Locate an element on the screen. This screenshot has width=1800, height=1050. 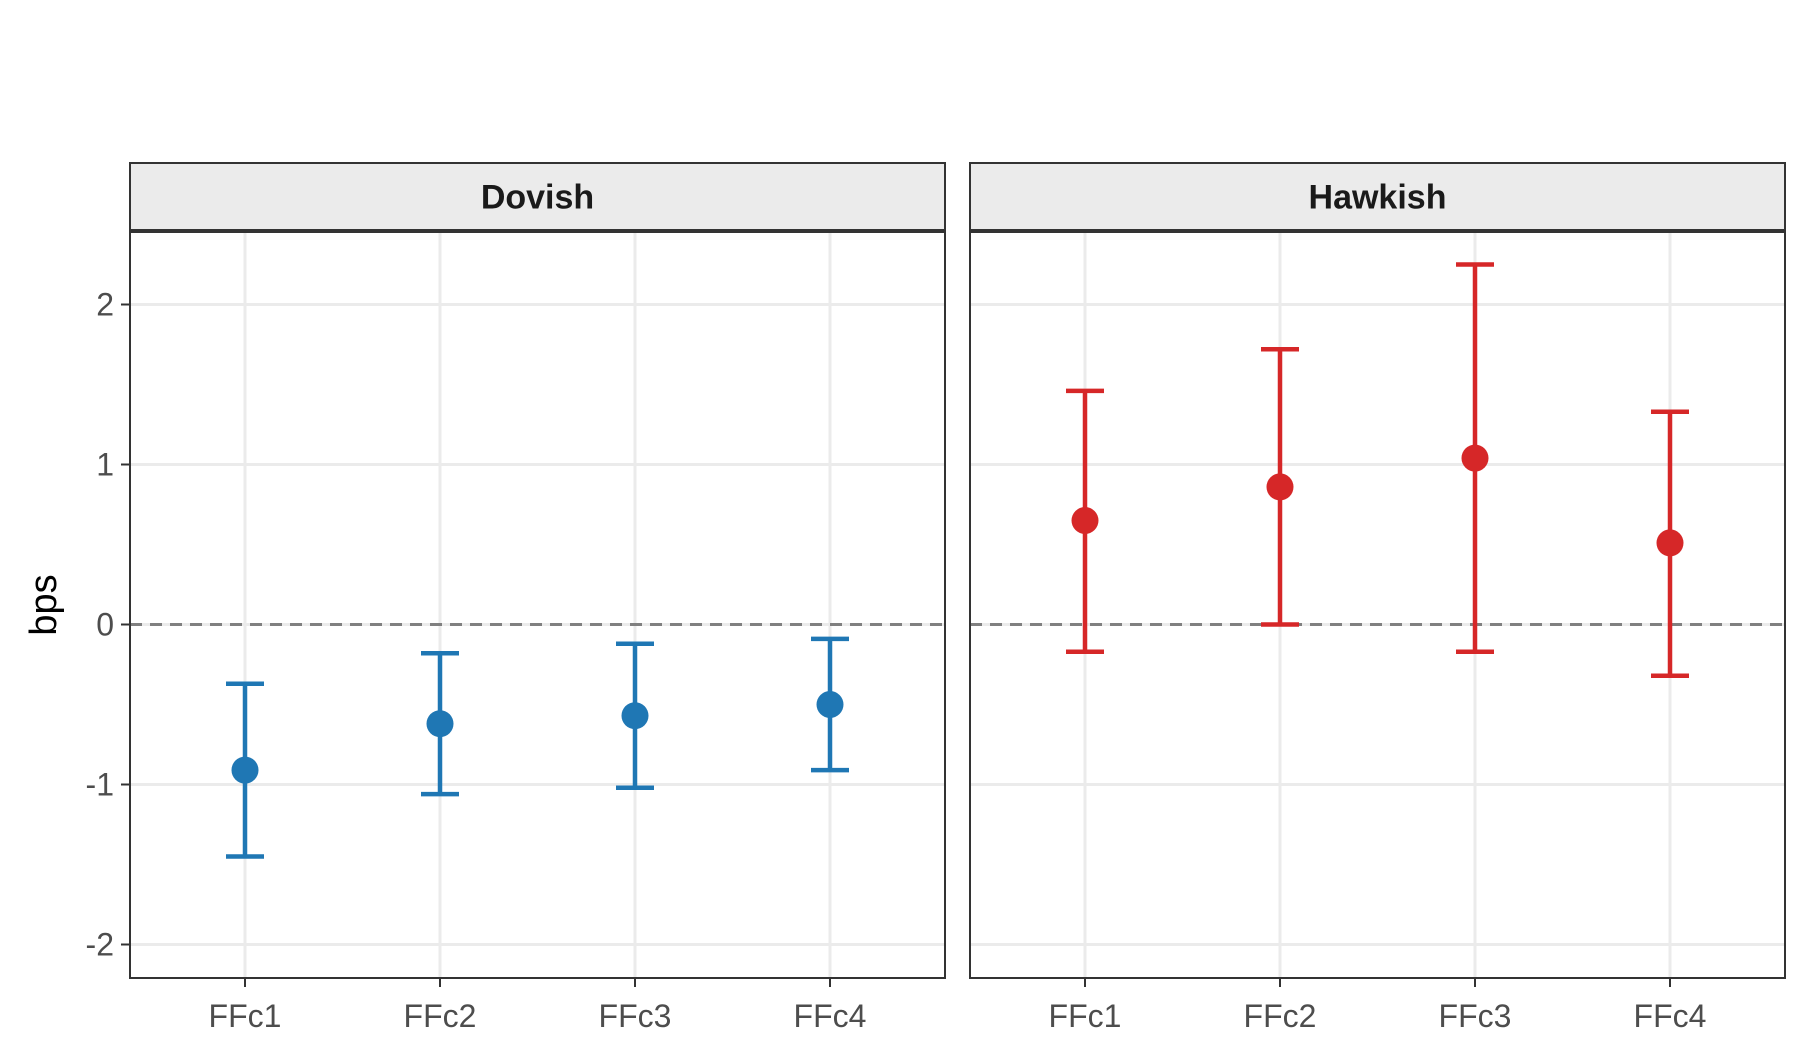
facet-strip-label: Dovish is located at coordinates (537, 198).